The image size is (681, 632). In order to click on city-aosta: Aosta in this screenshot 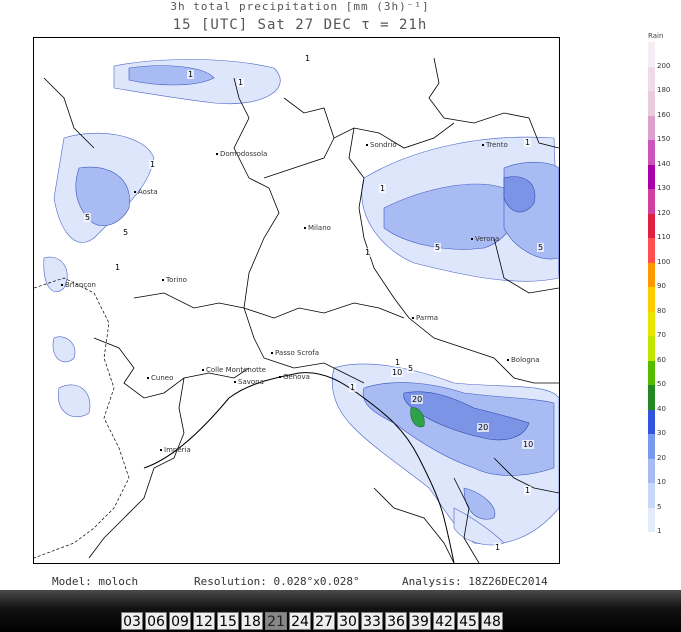, I will do `click(146, 192)`.